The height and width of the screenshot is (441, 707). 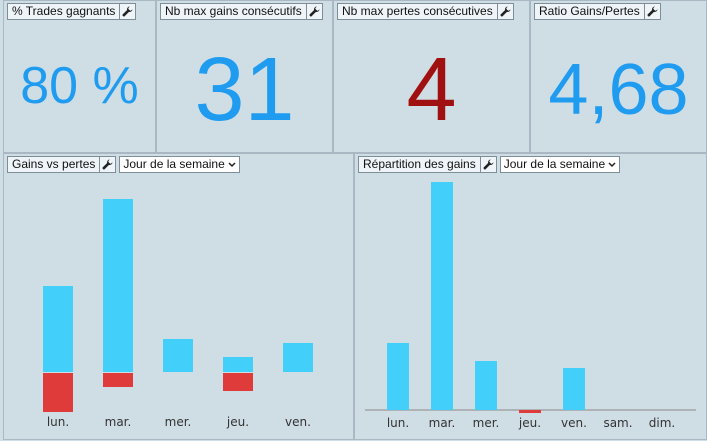 I want to click on gains-vs-losses-title: Gains vs pertes, so click(x=54, y=164).